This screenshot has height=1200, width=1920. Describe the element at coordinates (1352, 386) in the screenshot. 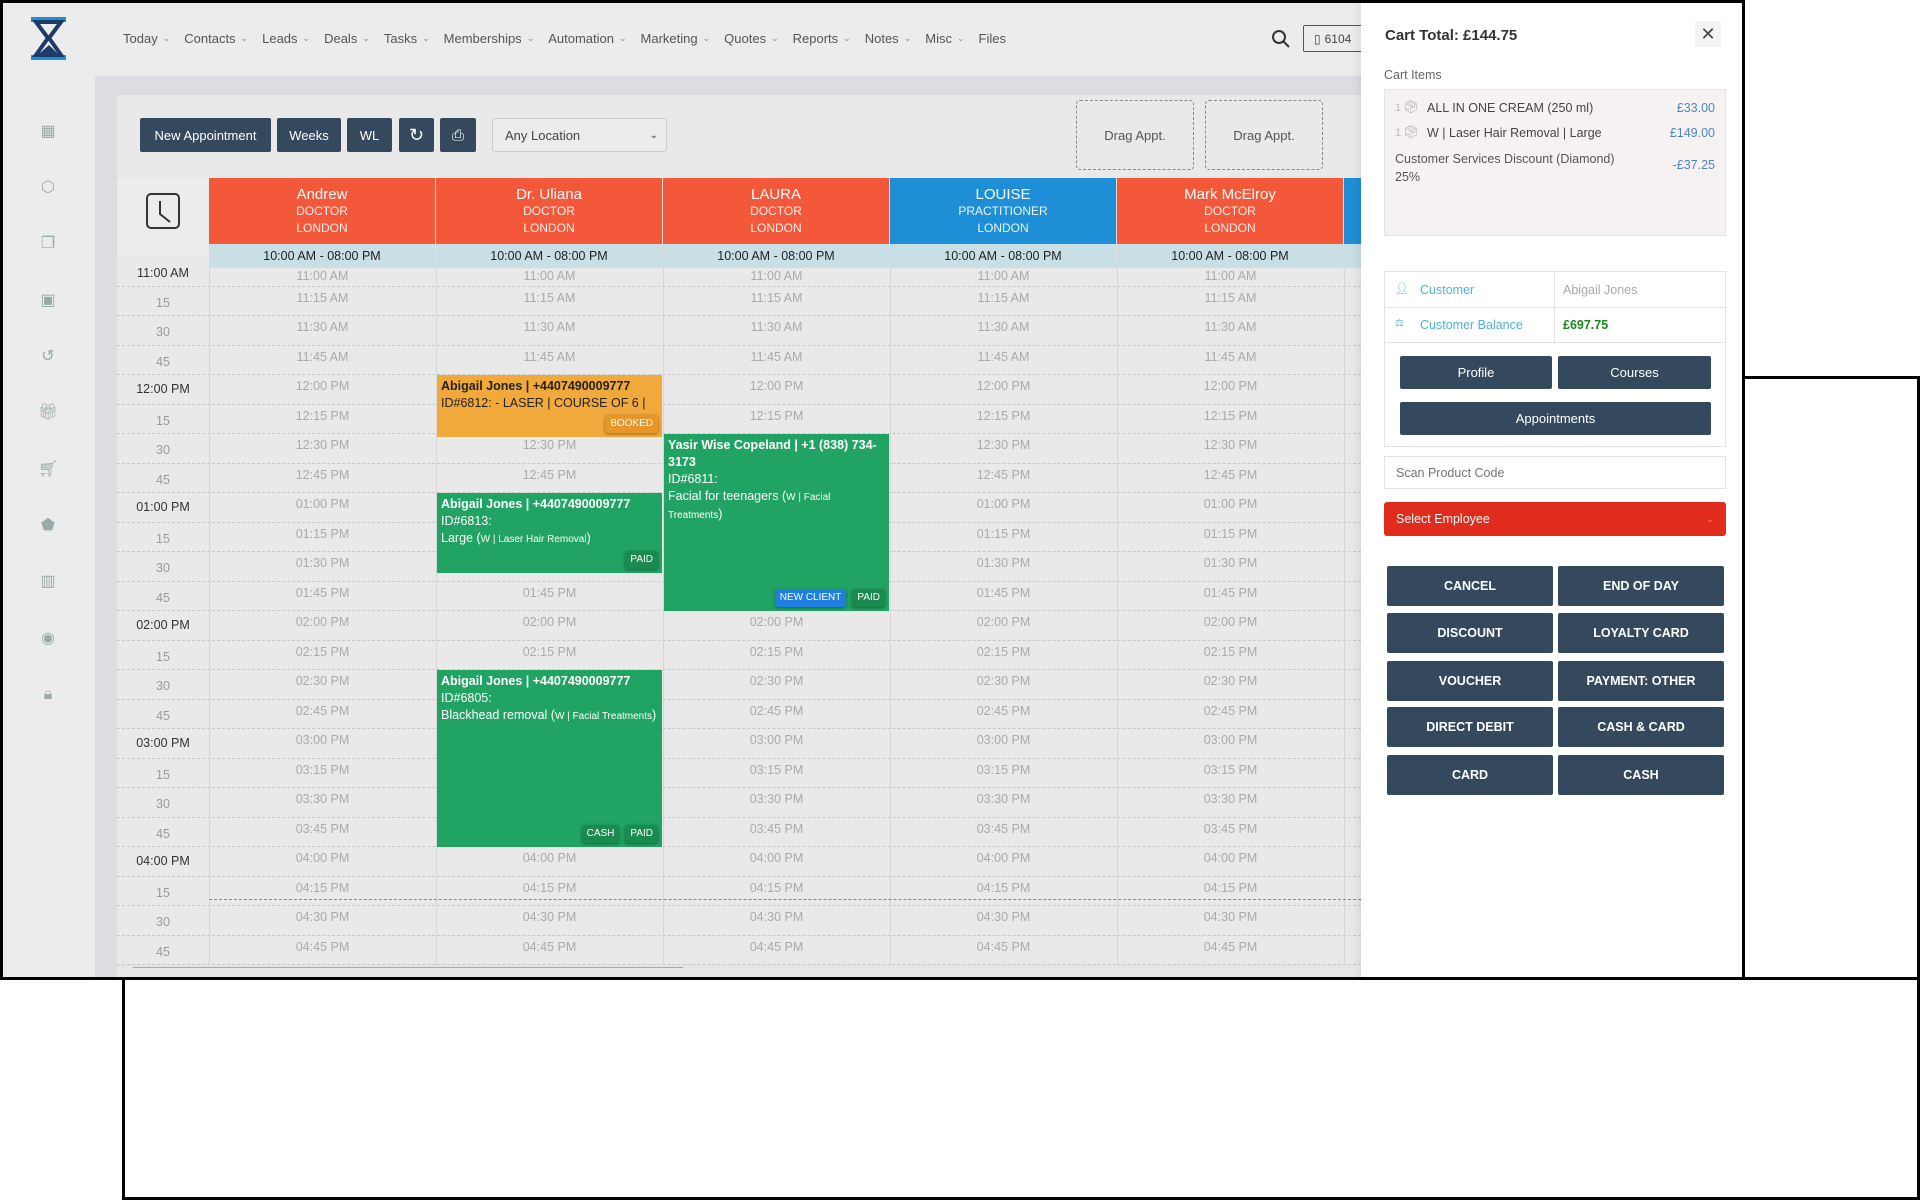

I see `slot-cell: 12:00 PM` at that location.